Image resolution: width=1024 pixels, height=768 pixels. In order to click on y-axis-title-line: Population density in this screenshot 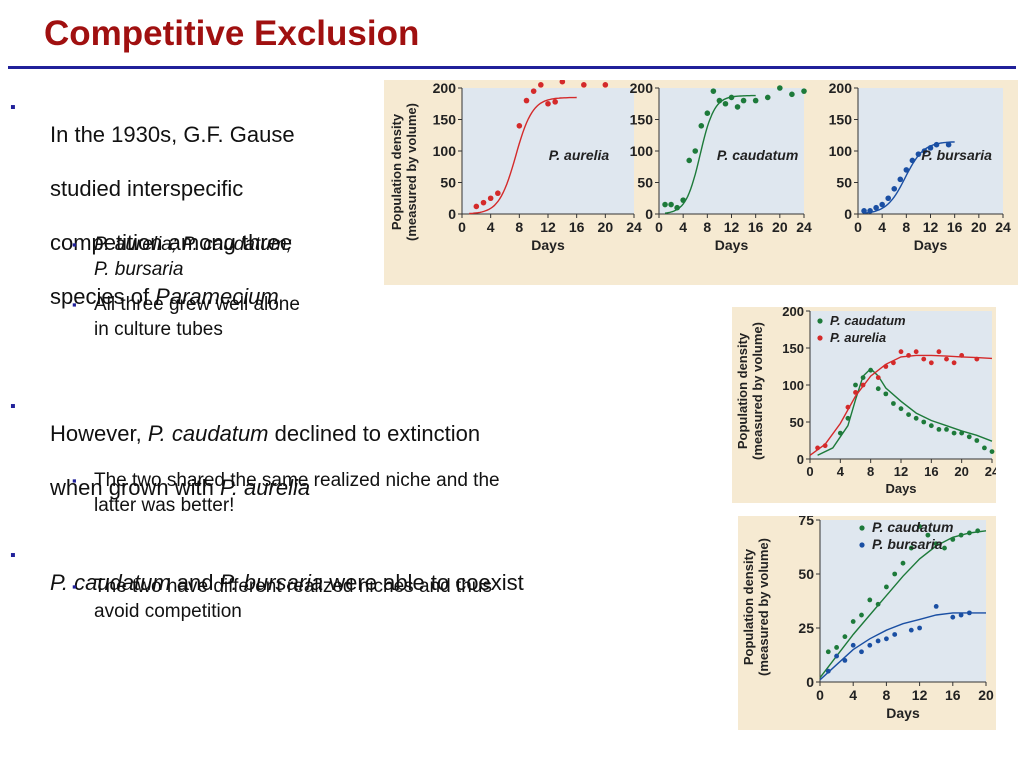, I will do `click(748, 606)`.